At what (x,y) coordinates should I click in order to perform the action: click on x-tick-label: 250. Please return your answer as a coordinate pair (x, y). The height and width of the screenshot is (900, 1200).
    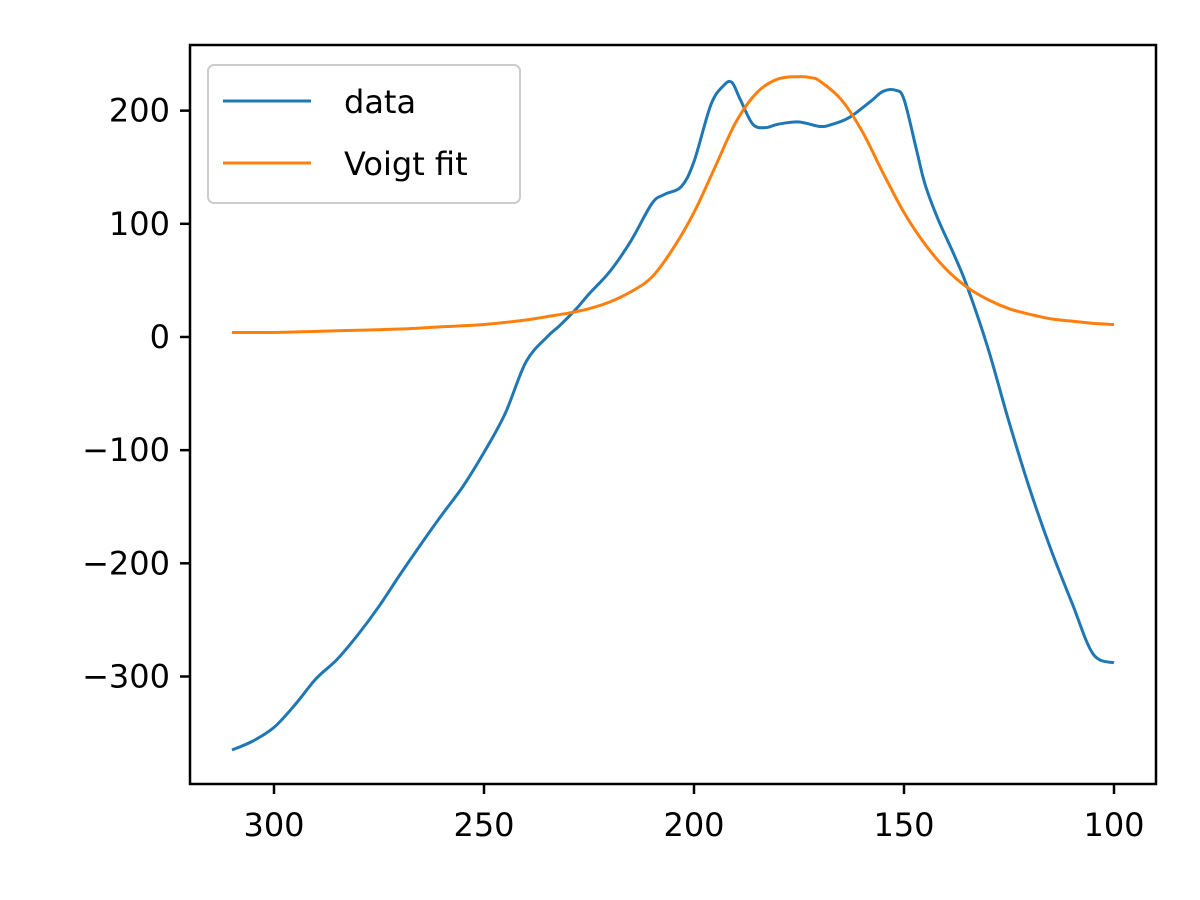
    Looking at the image, I should click on (483, 825).